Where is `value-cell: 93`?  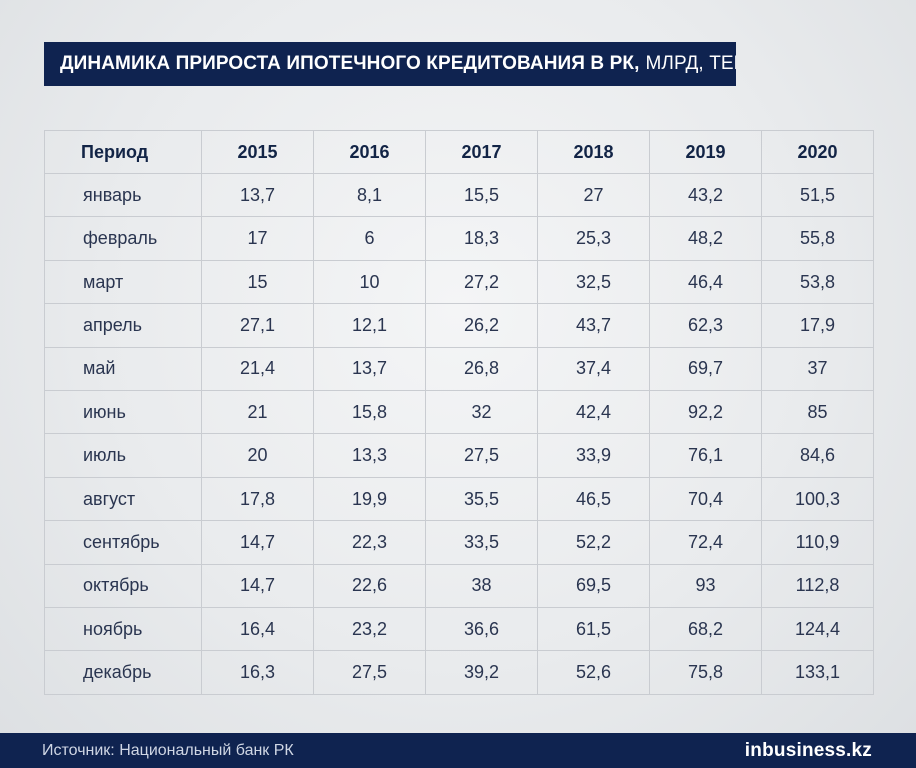
value-cell: 93 is located at coordinates (705, 586).